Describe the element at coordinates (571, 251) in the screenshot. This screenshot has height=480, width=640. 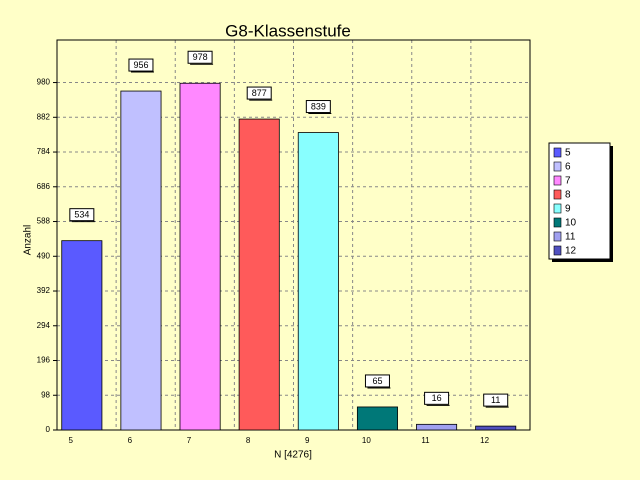
I see `legend-label: 12` at that location.